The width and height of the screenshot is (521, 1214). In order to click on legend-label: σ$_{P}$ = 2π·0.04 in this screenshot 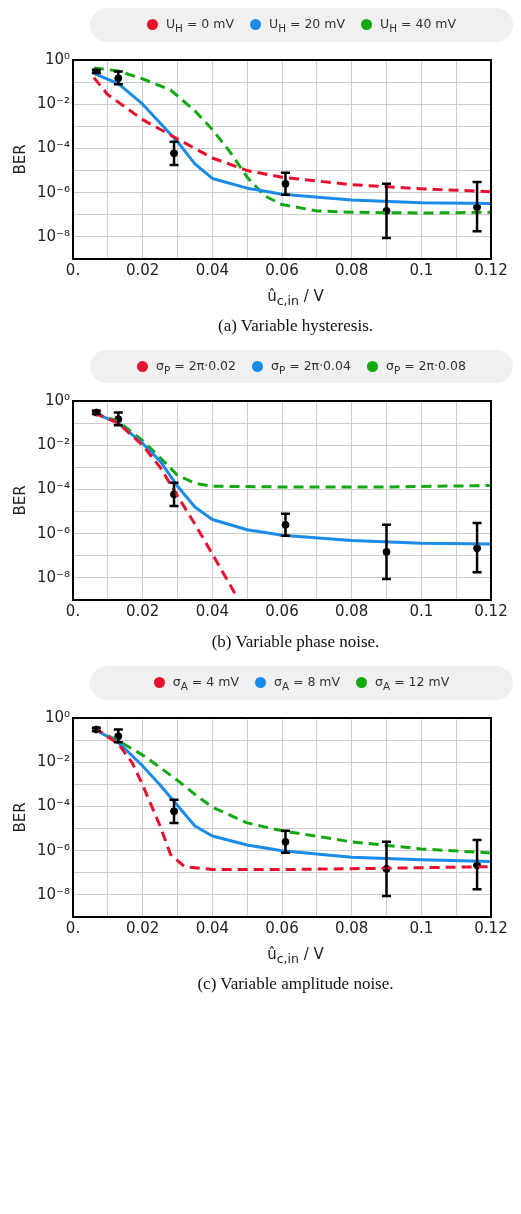, I will do `click(311, 366)`.